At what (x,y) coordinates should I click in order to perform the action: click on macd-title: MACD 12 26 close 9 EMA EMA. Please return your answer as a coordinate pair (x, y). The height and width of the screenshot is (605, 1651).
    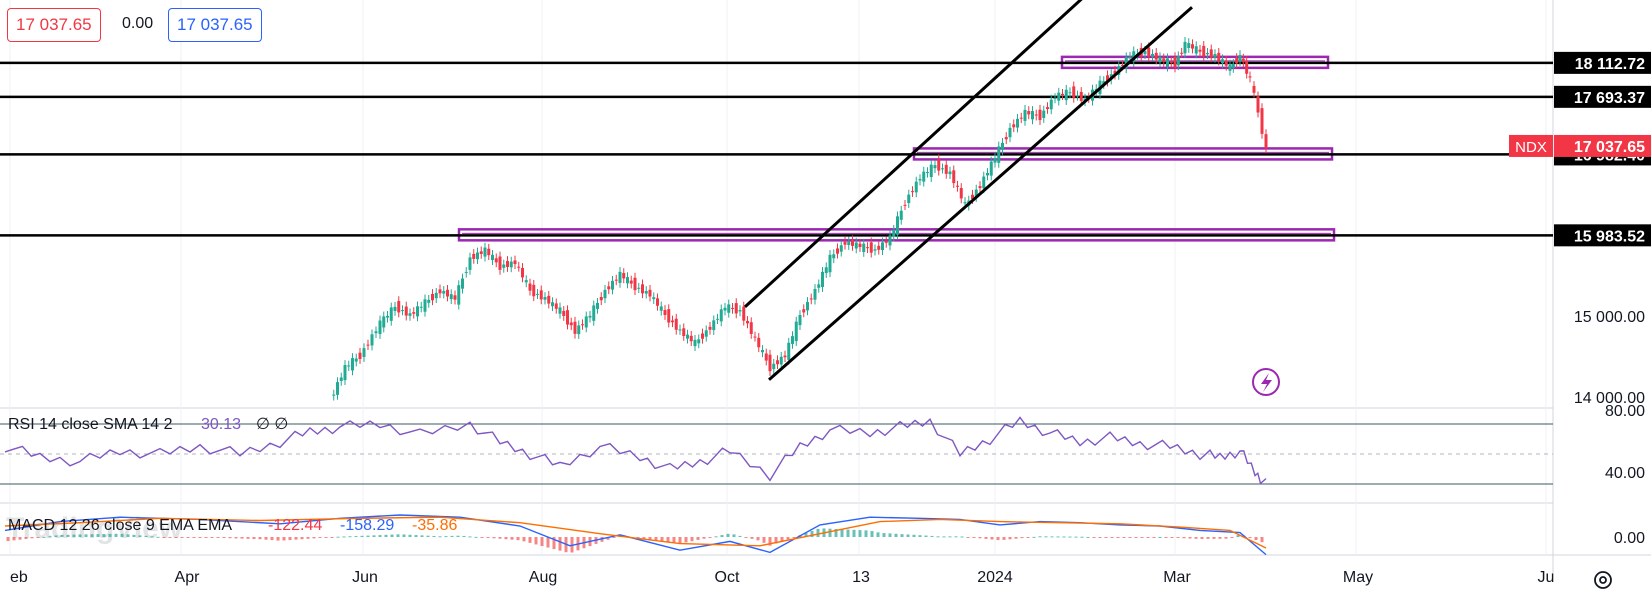
    Looking at the image, I should click on (120, 525).